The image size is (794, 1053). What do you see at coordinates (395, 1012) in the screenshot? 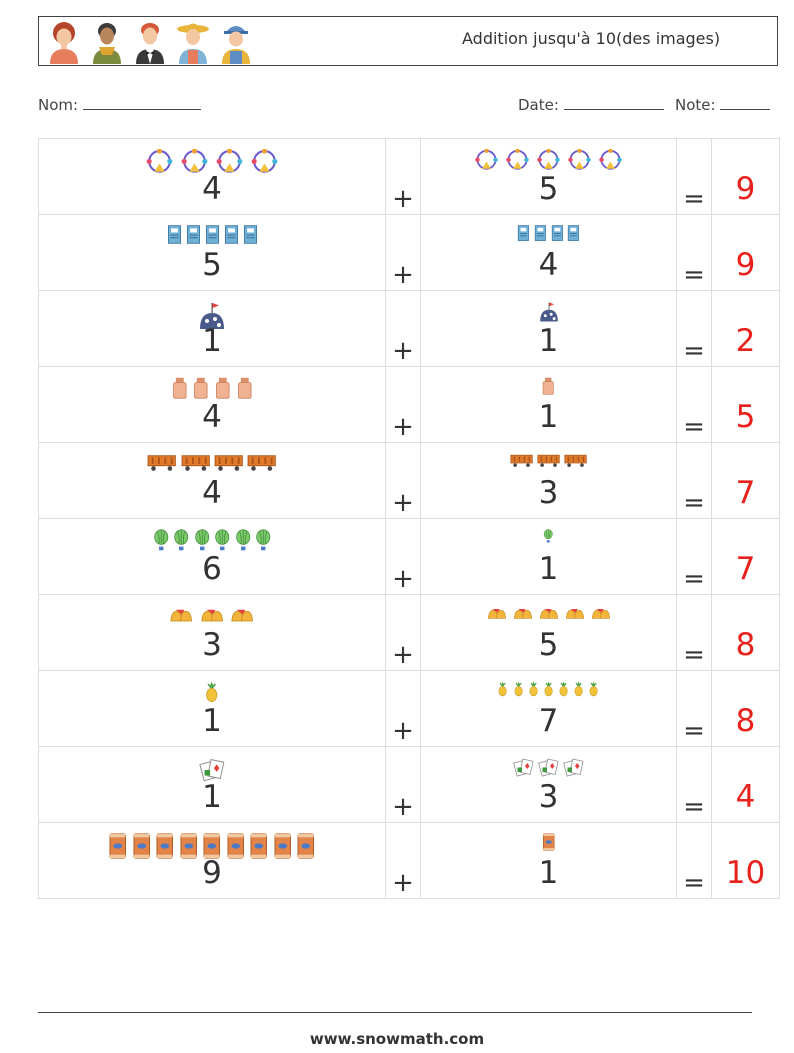
I see `footer-divider` at bounding box center [395, 1012].